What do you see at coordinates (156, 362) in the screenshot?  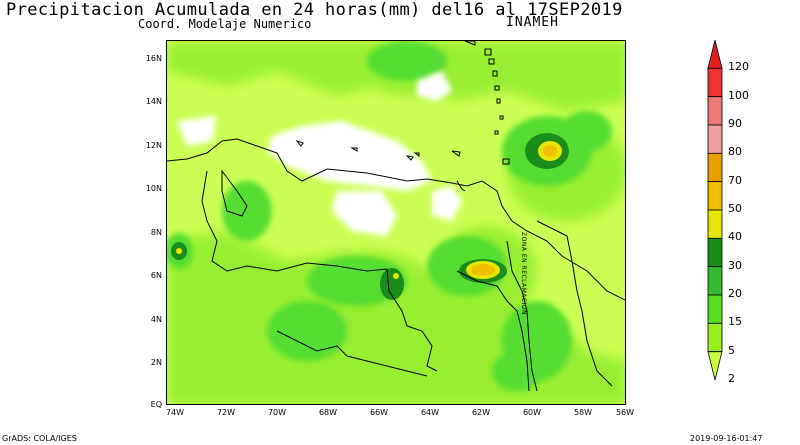 I see `lat-label-2n: 2N` at bounding box center [156, 362].